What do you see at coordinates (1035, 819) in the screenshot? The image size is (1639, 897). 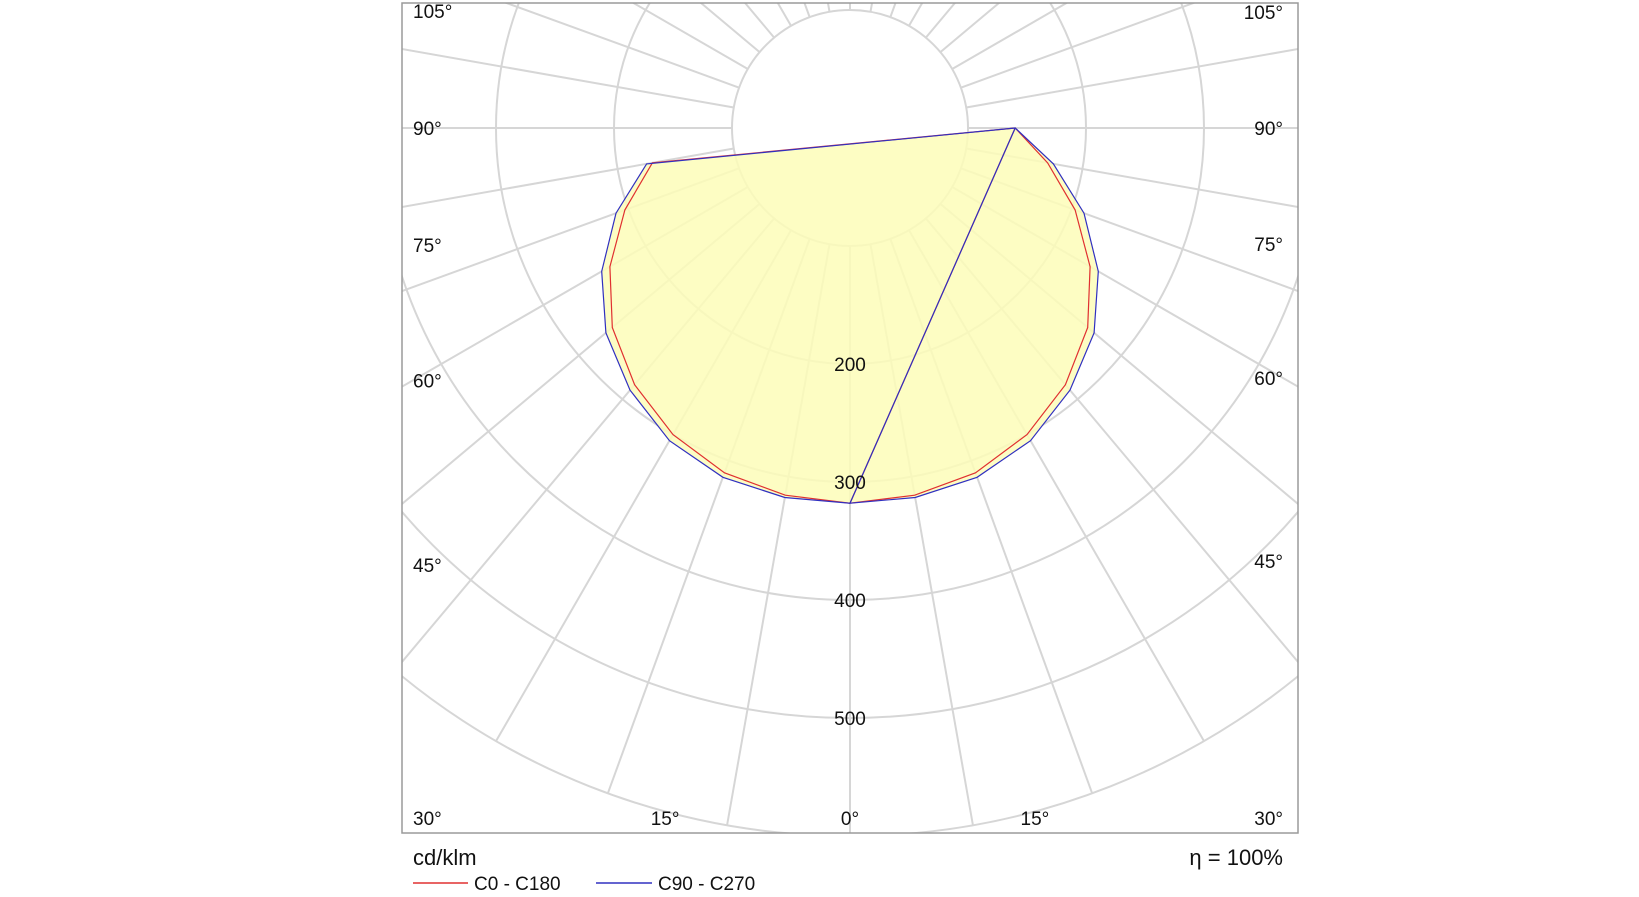 I see `angle-label-bottom-right: 15°` at bounding box center [1035, 819].